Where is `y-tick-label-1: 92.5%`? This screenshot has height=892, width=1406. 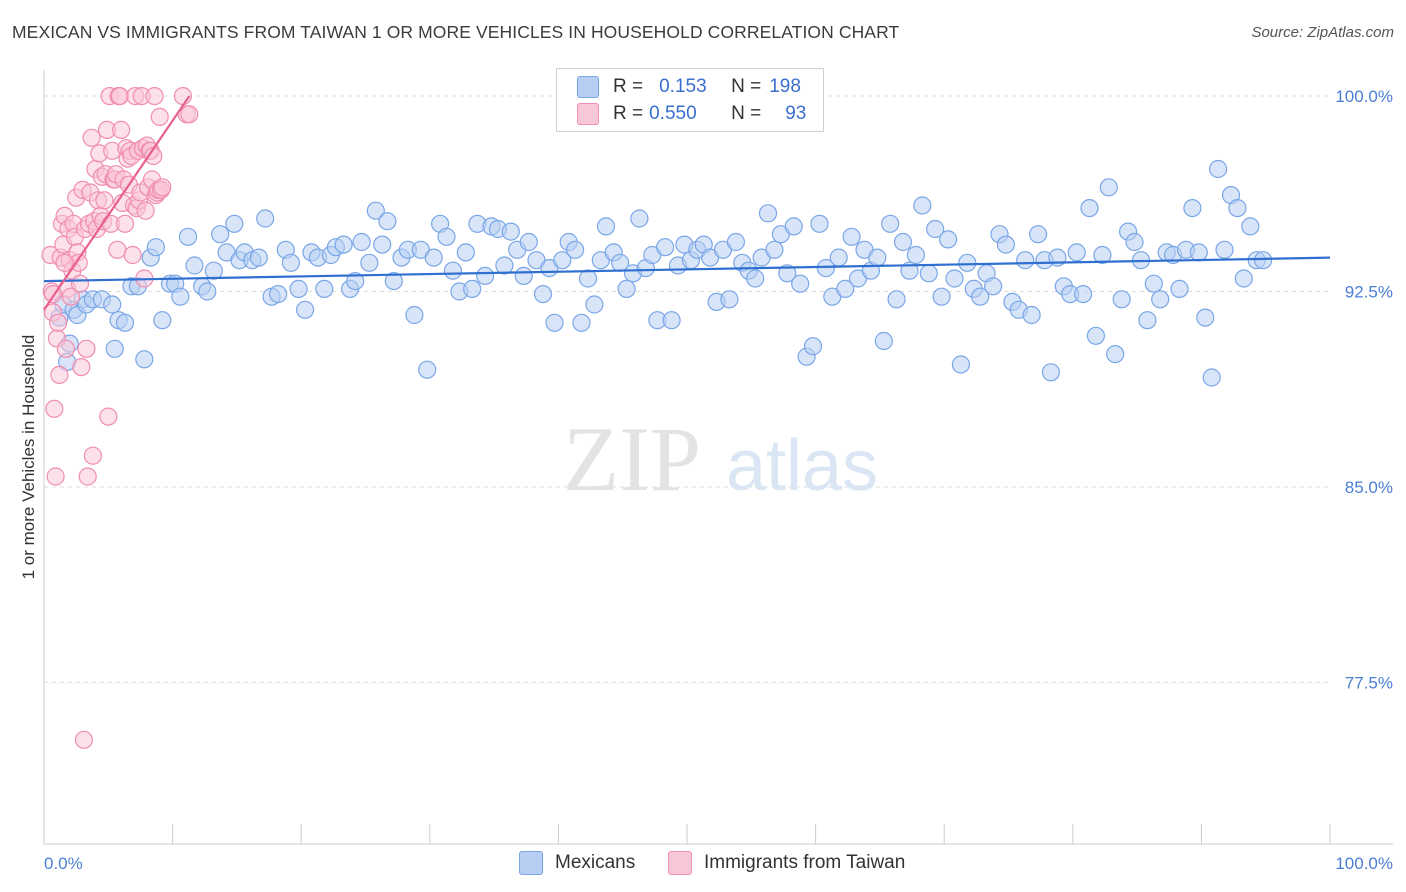 y-tick-label-1: 92.5% is located at coordinates (1369, 292).